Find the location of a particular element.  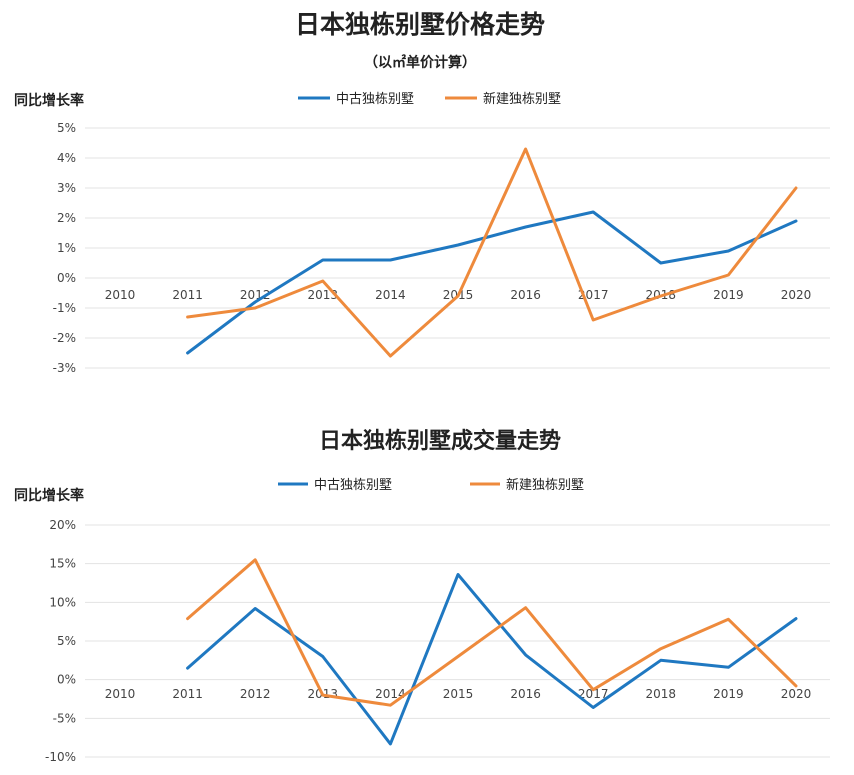

chart2-legend-label-old: 中古独栋别墅 is located at coordinates (353, 485).